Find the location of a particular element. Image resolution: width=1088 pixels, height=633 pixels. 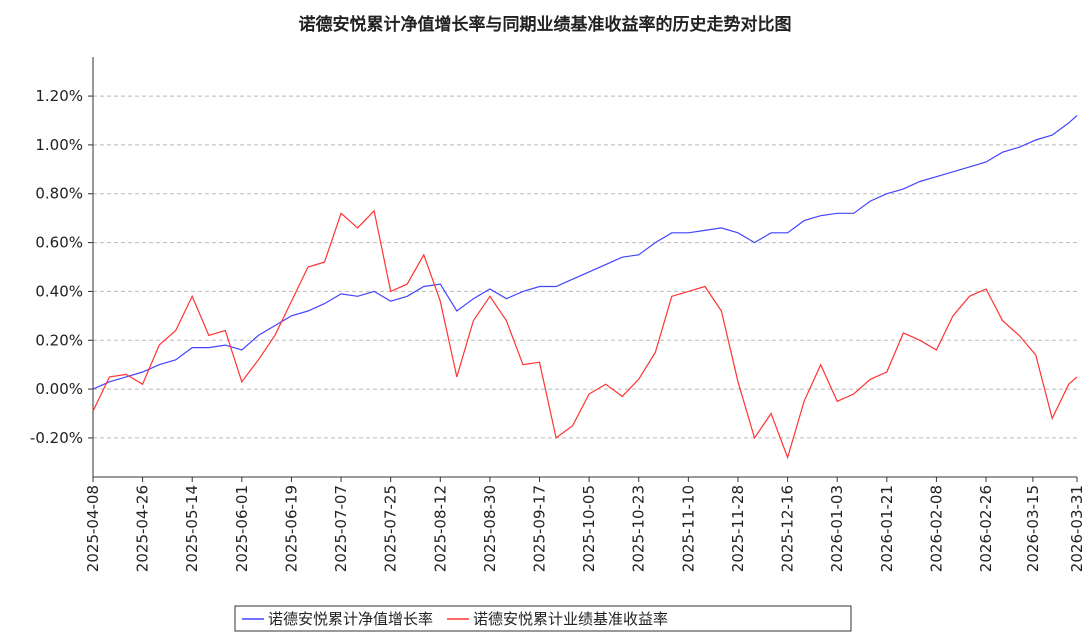

y-tick-label: 0.80% is located at coordinates (59, 194).